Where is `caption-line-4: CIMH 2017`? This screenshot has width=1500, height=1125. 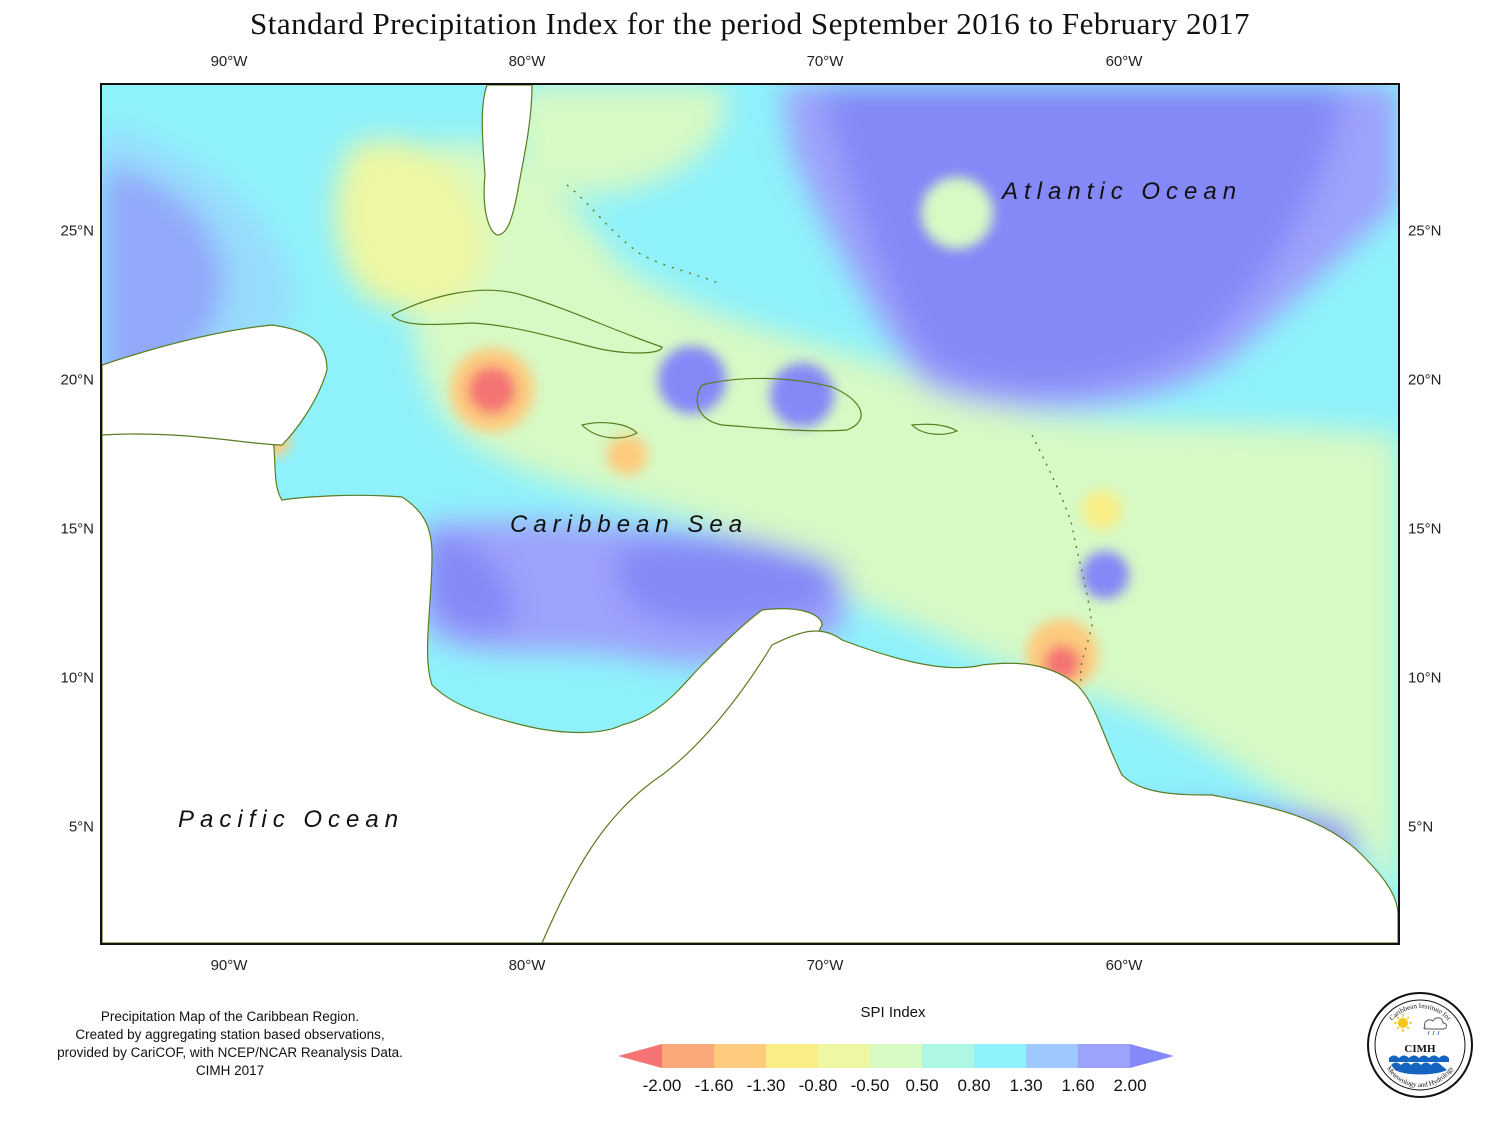
caption-line-4: CIMH 2017 is located at coordinates (230, 1070).